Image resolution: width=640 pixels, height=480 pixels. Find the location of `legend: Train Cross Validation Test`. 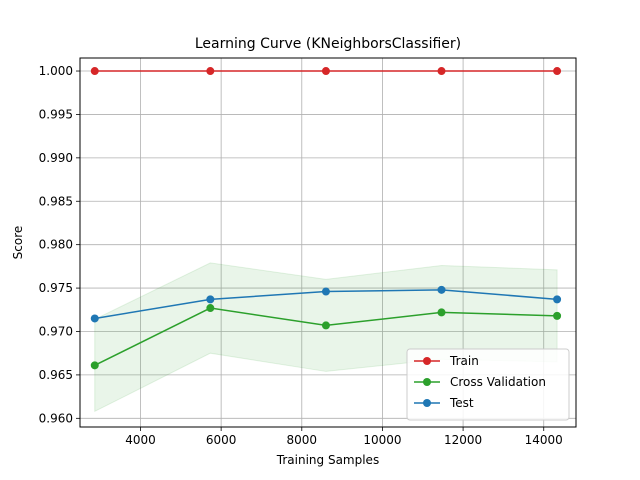

legend: Train Cross Validation Test is located at coordinates (488, 384).